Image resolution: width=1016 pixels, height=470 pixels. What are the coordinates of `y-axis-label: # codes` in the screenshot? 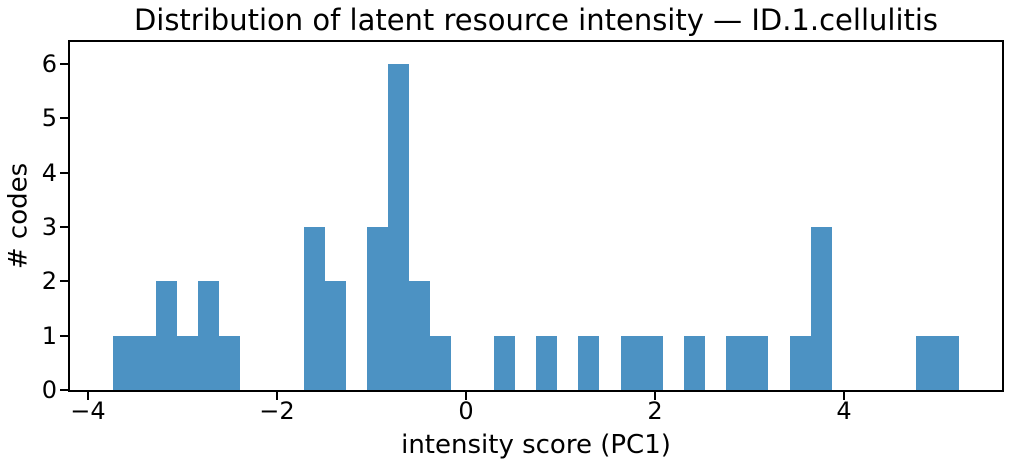 It's located at (18, 216).